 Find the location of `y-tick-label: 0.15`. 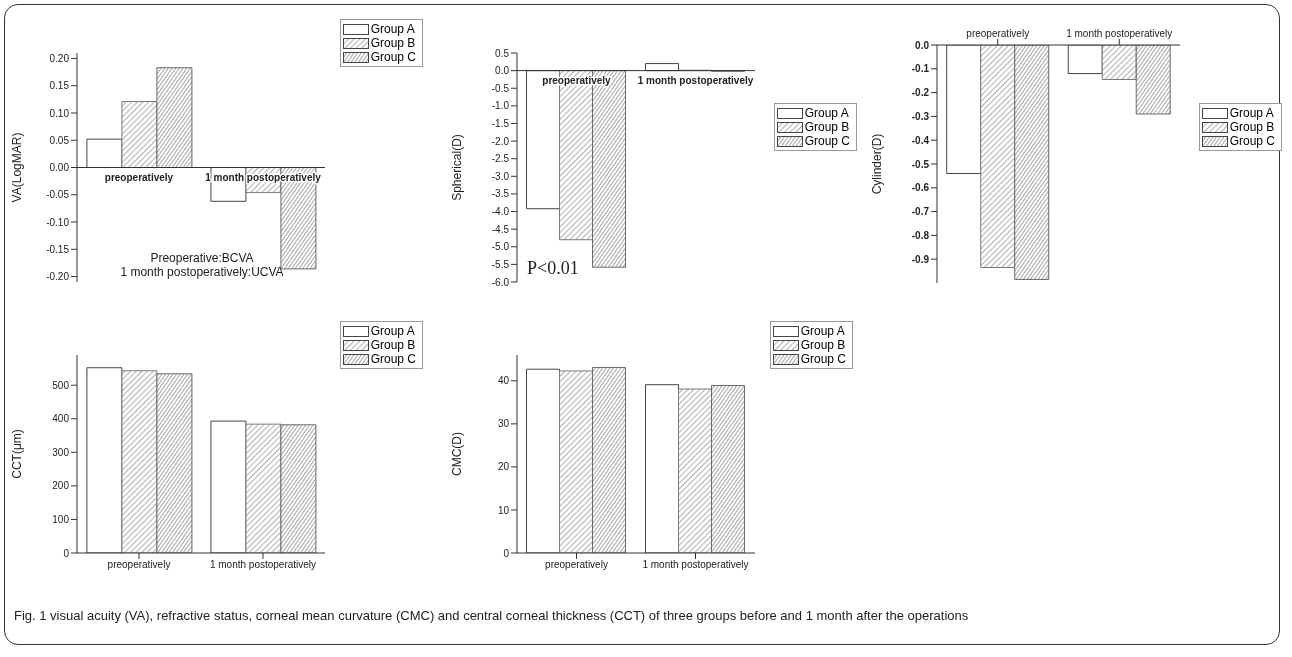

y-tick-label: 0.15 is located at coordinates (59, 86).